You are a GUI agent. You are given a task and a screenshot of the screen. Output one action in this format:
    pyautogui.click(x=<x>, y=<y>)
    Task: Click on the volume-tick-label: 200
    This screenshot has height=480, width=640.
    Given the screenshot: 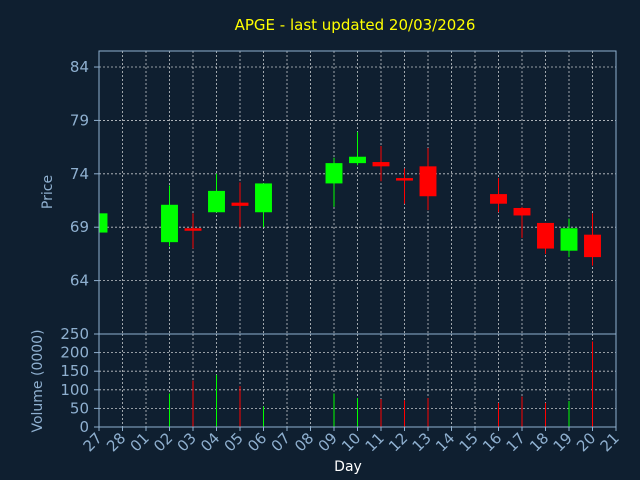 What is the action you would take?
    pyautogui.click(x=74, y=353)
    